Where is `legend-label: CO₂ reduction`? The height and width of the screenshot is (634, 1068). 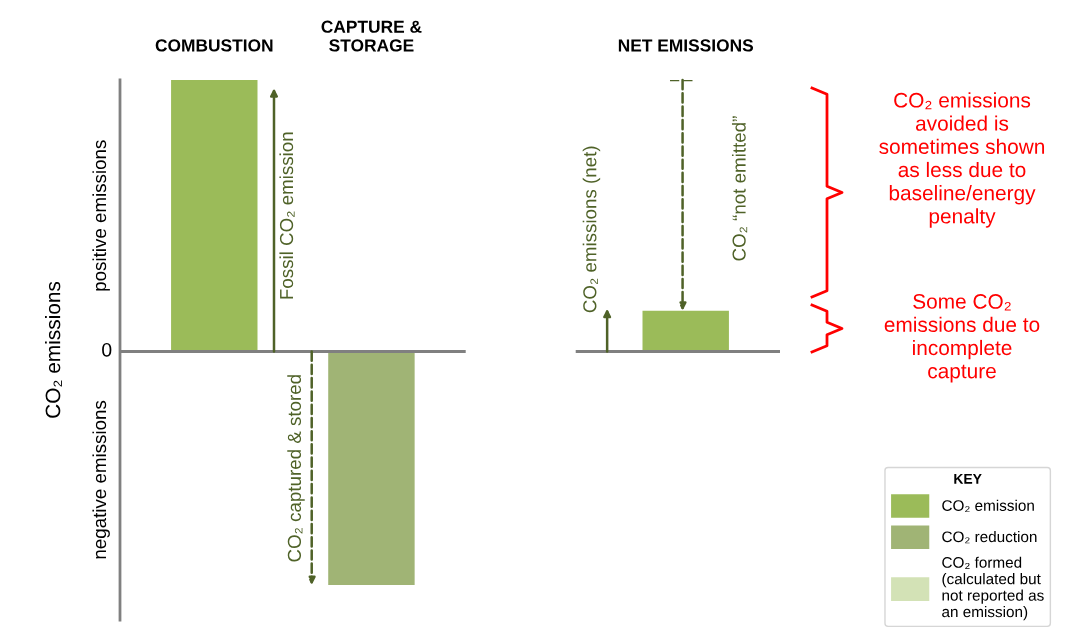
legend-label: CO₂ reduction is located at coordinates (989, 537).